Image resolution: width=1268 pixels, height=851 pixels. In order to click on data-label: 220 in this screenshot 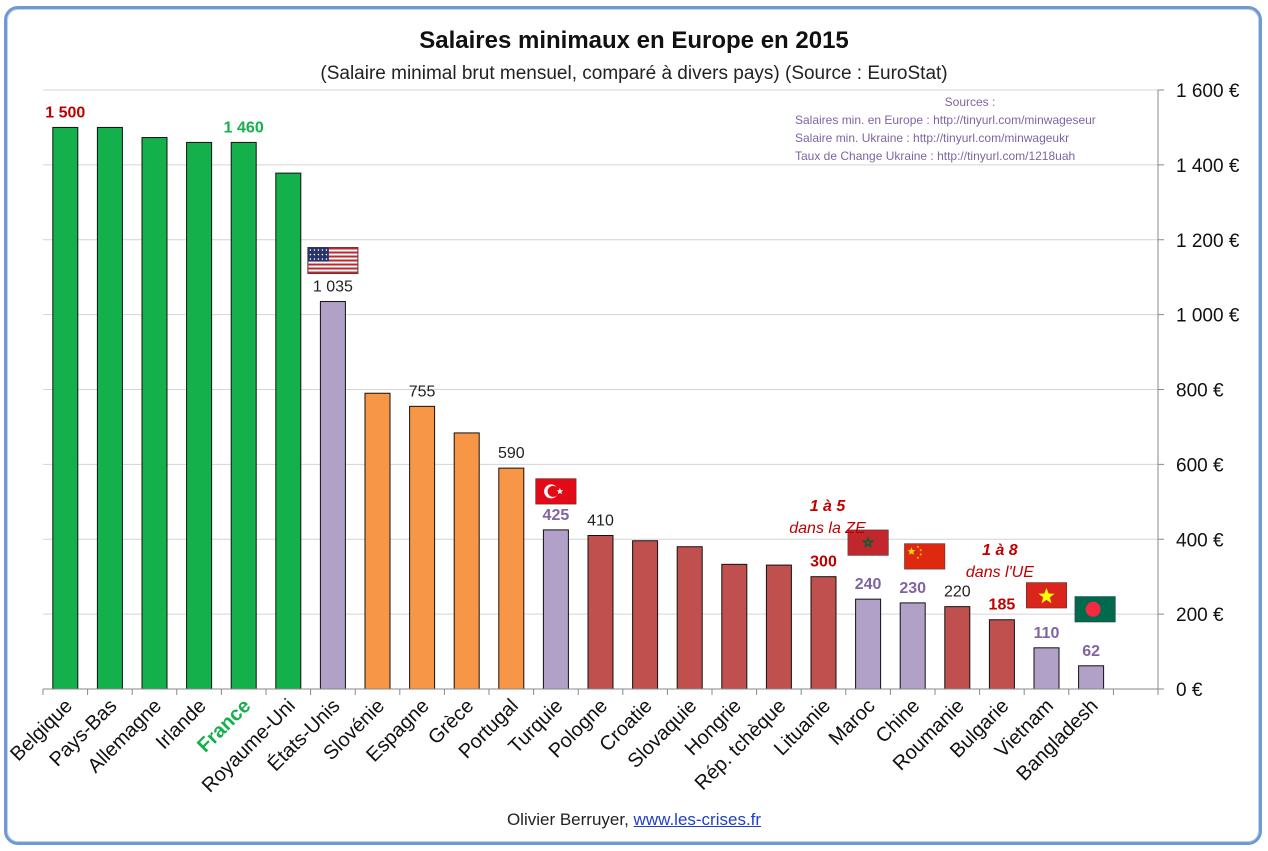, I will do `click(957, 592)`.